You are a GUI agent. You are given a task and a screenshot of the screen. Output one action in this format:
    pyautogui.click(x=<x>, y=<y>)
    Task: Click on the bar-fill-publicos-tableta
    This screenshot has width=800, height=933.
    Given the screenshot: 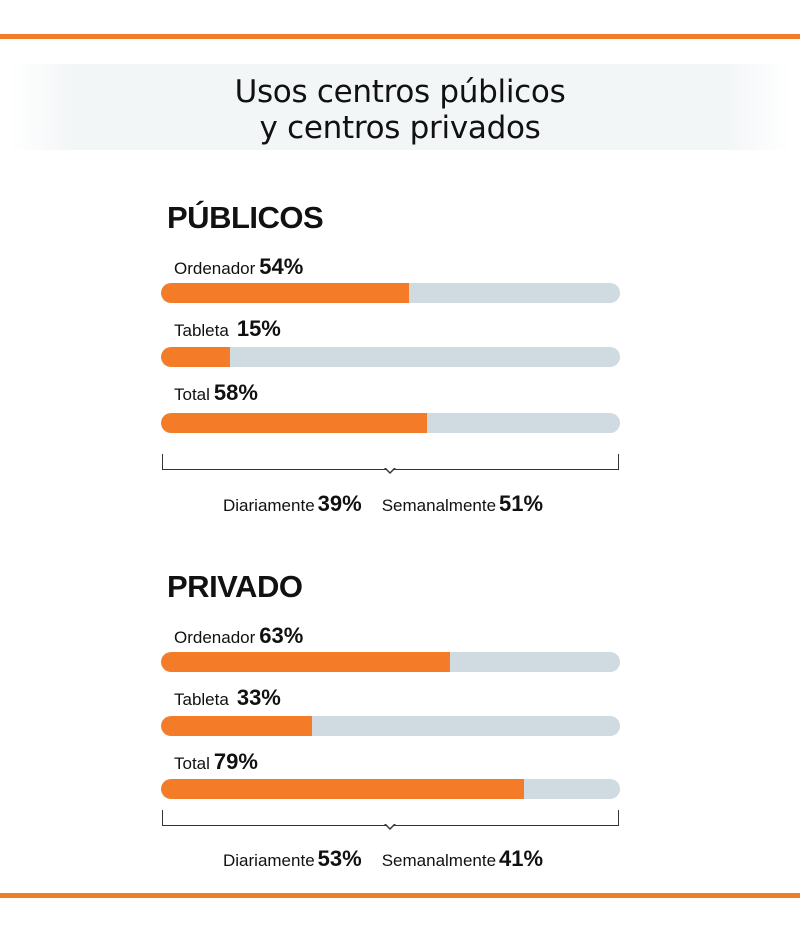 What is the action you would take?
    pyautogui.click(x=195, y=357)
    